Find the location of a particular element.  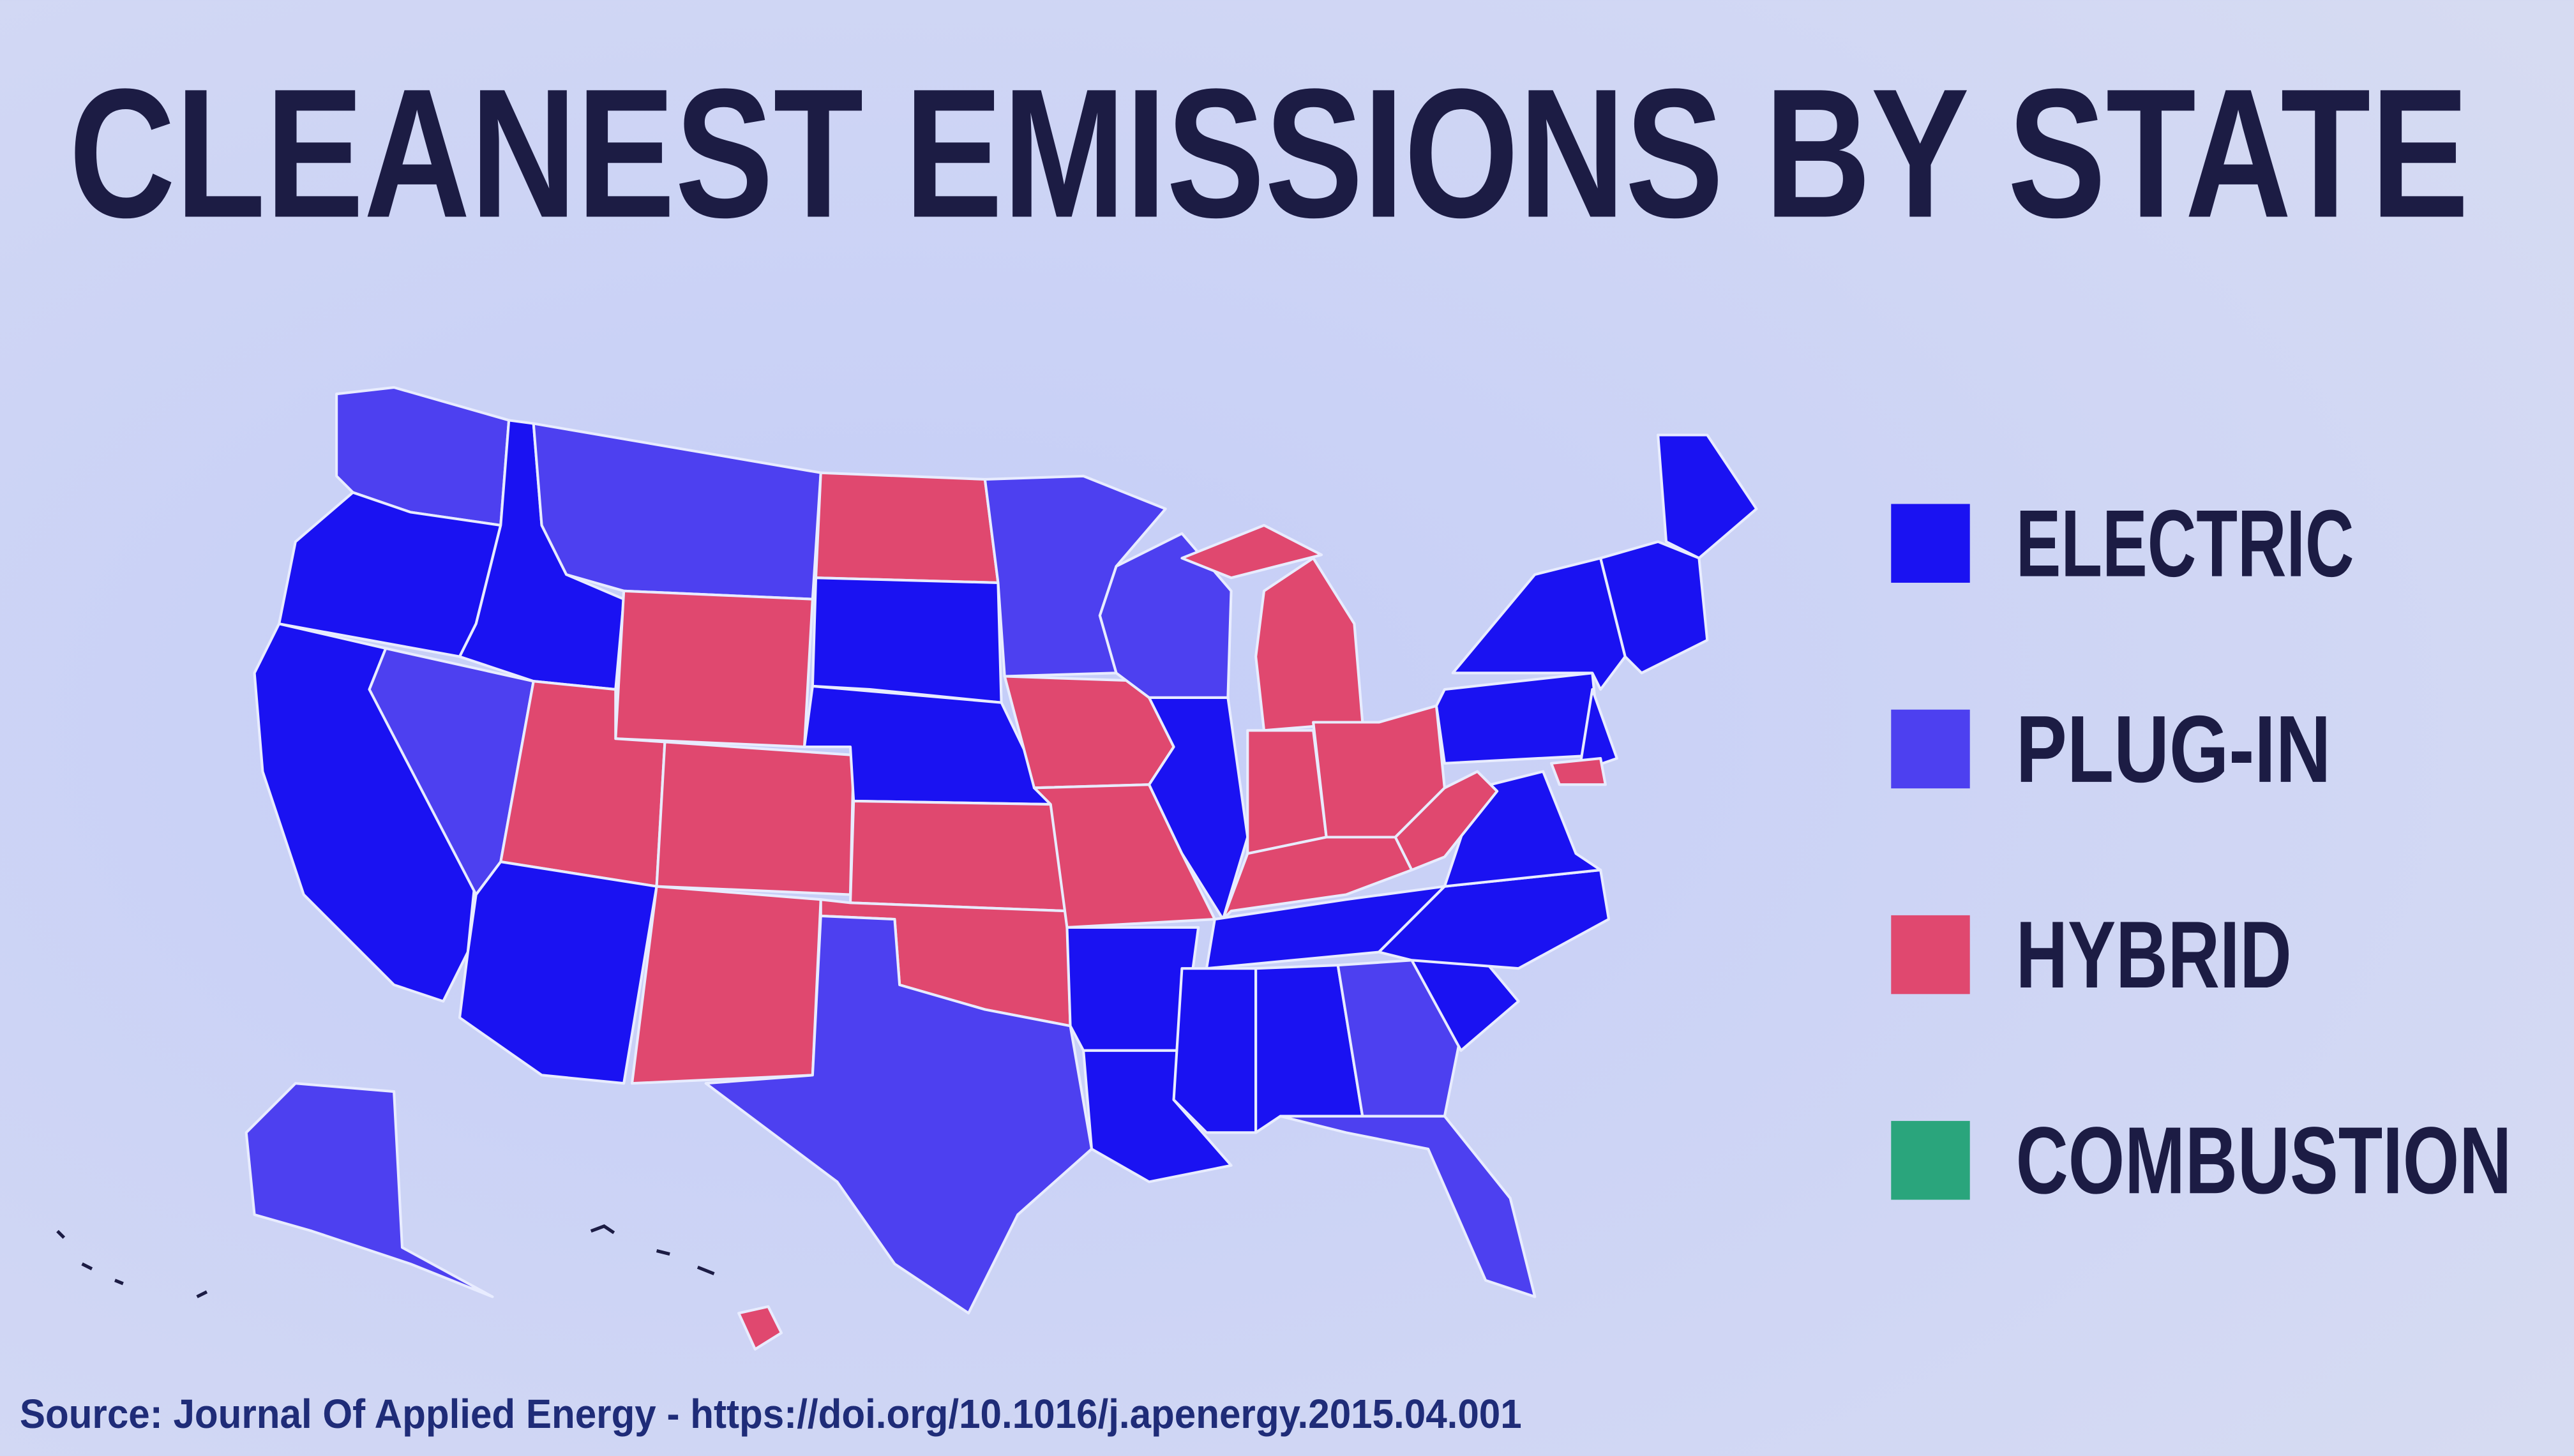

legend-label: PLUG-IN is located at coordinates (2173, 749).